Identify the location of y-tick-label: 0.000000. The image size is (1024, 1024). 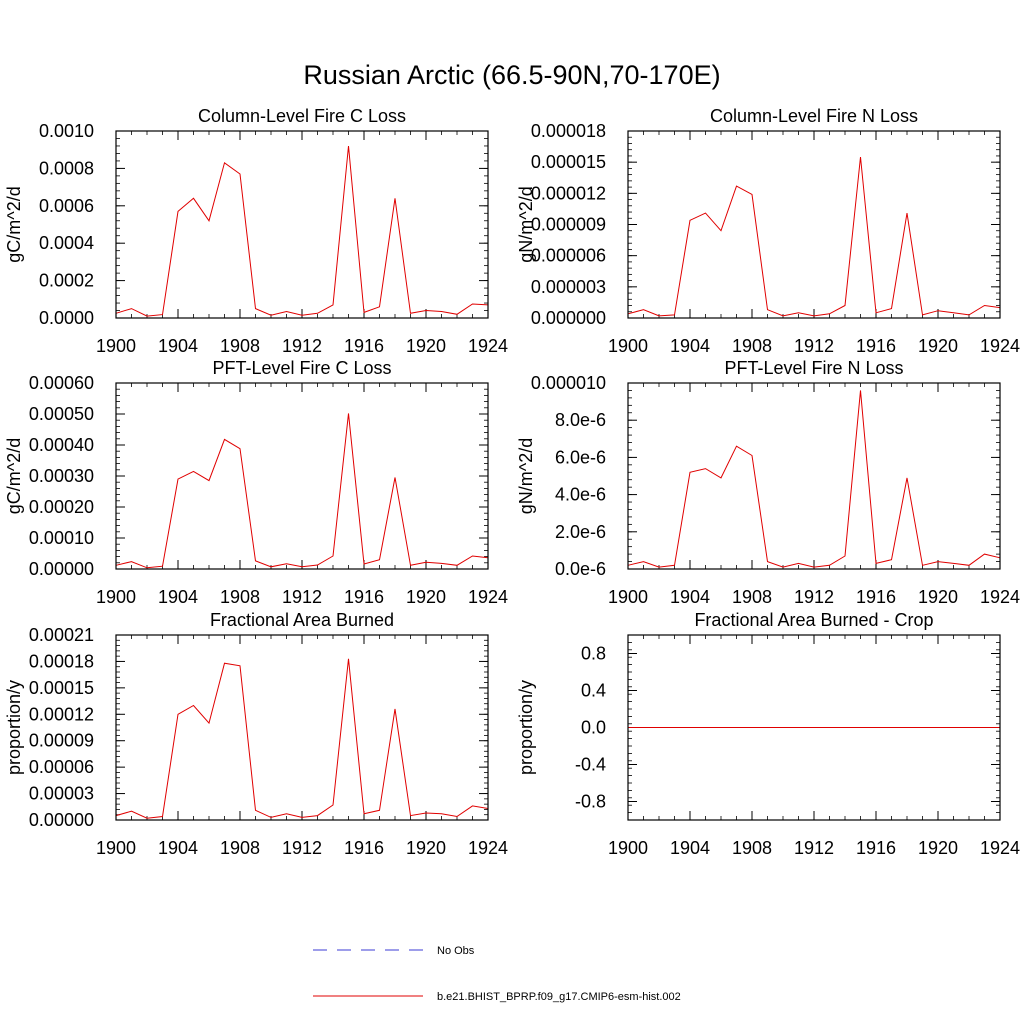
(568, 318).